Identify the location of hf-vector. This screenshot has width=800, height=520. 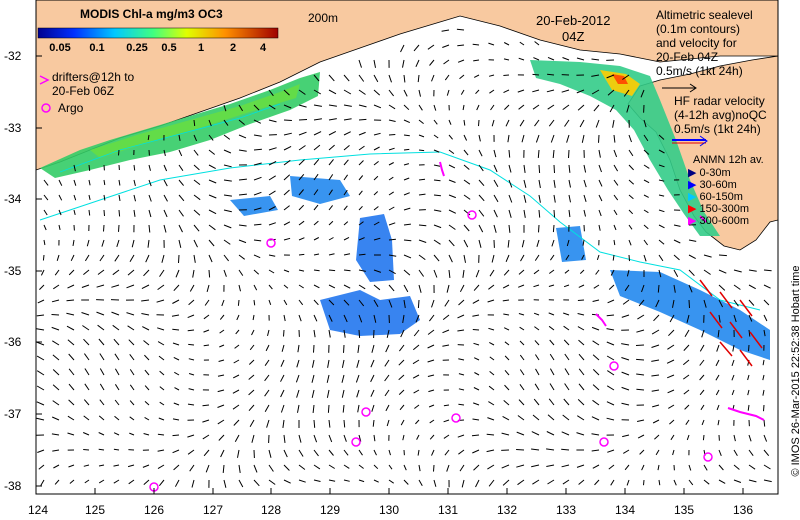
(746, 358).